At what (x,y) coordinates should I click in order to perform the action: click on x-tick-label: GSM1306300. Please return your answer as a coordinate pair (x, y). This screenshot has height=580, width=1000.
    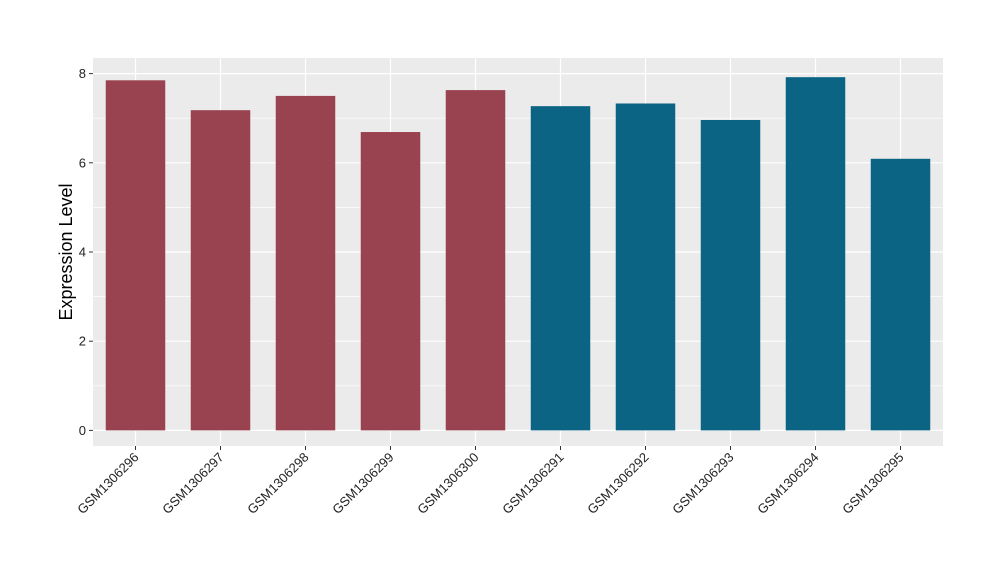
    Looking at the image, I should click on (447, 483).